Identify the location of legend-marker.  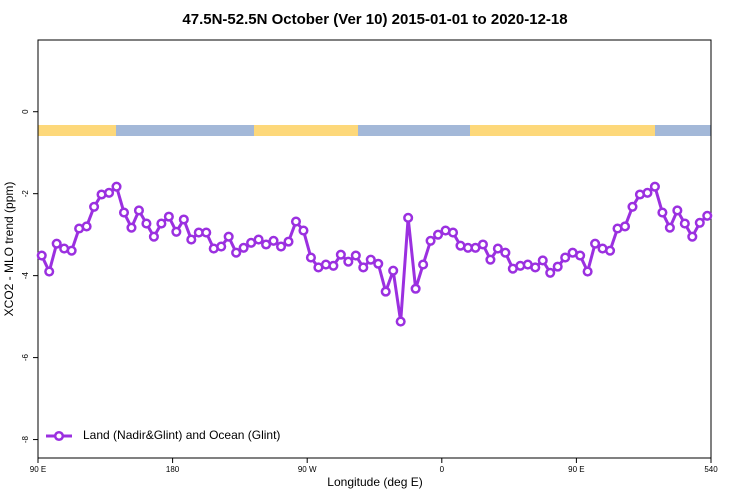
(59, 436).